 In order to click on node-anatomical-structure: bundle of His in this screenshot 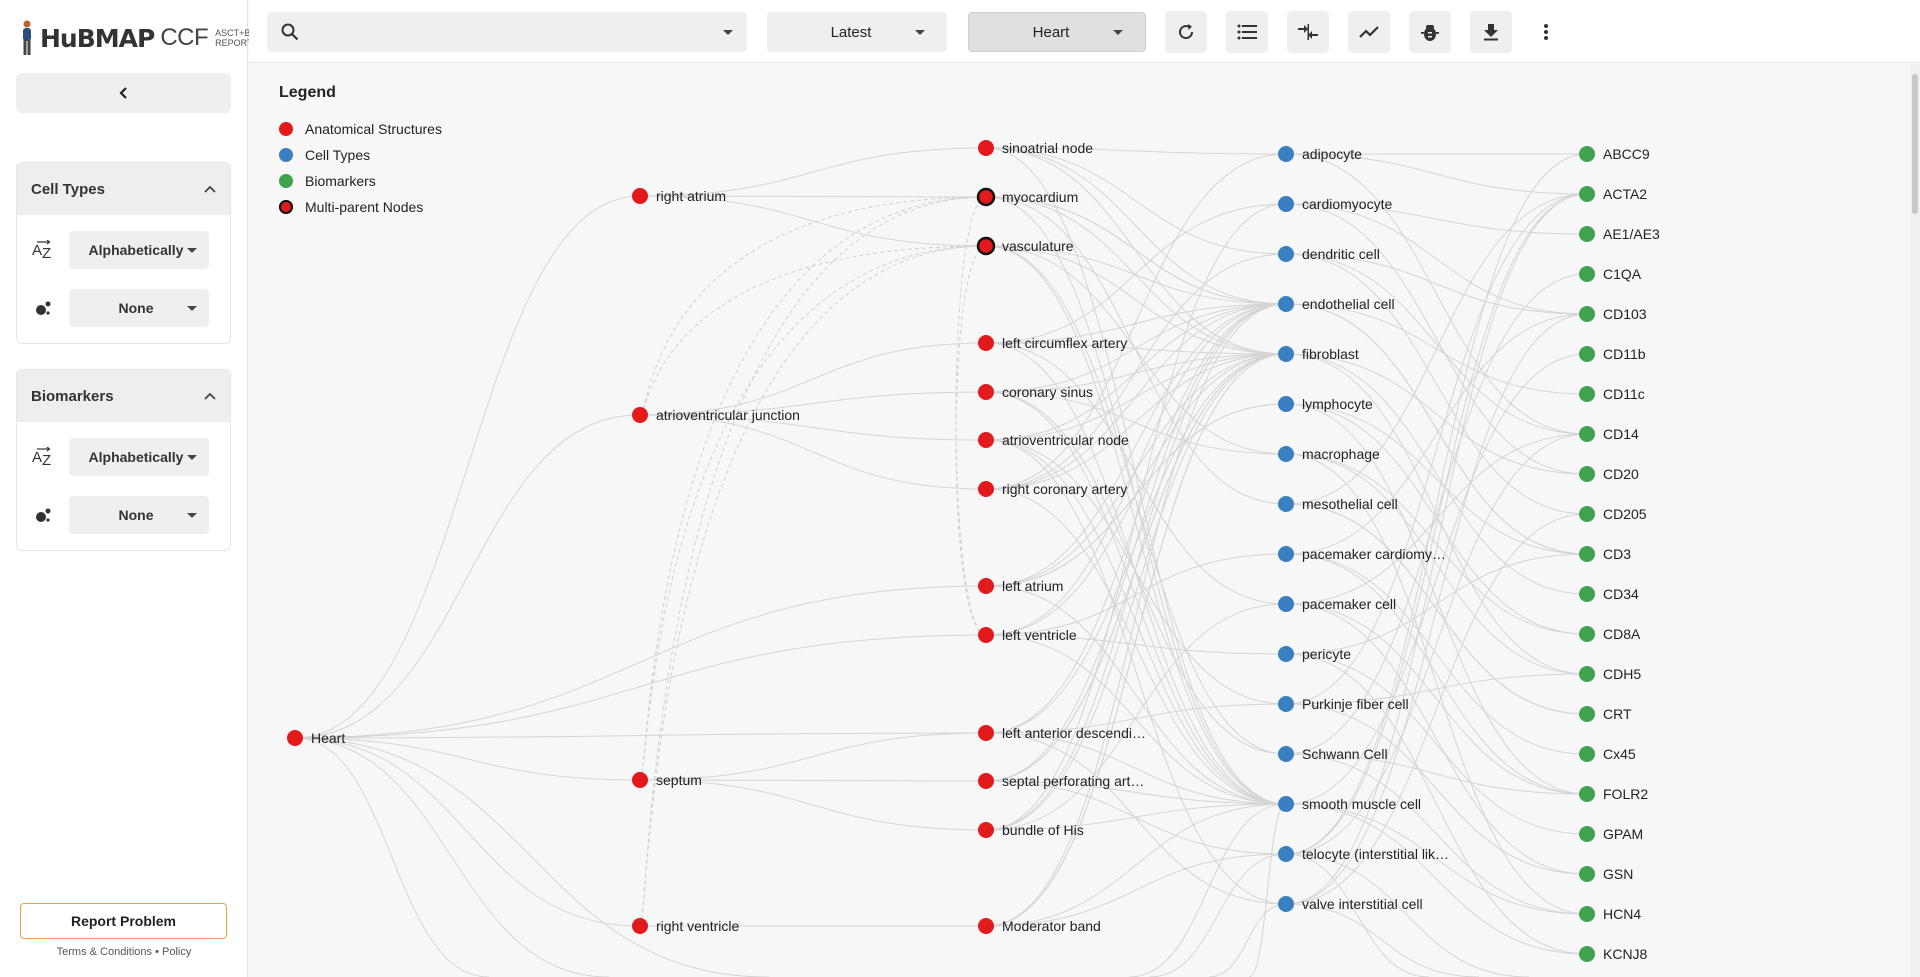, I will do `click(1031, 830)`.